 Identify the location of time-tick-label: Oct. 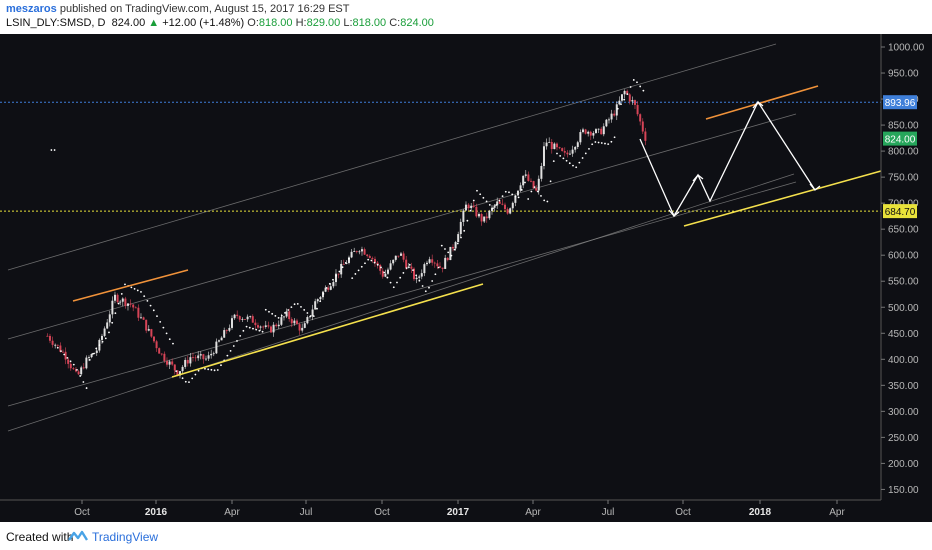
(82, 512).